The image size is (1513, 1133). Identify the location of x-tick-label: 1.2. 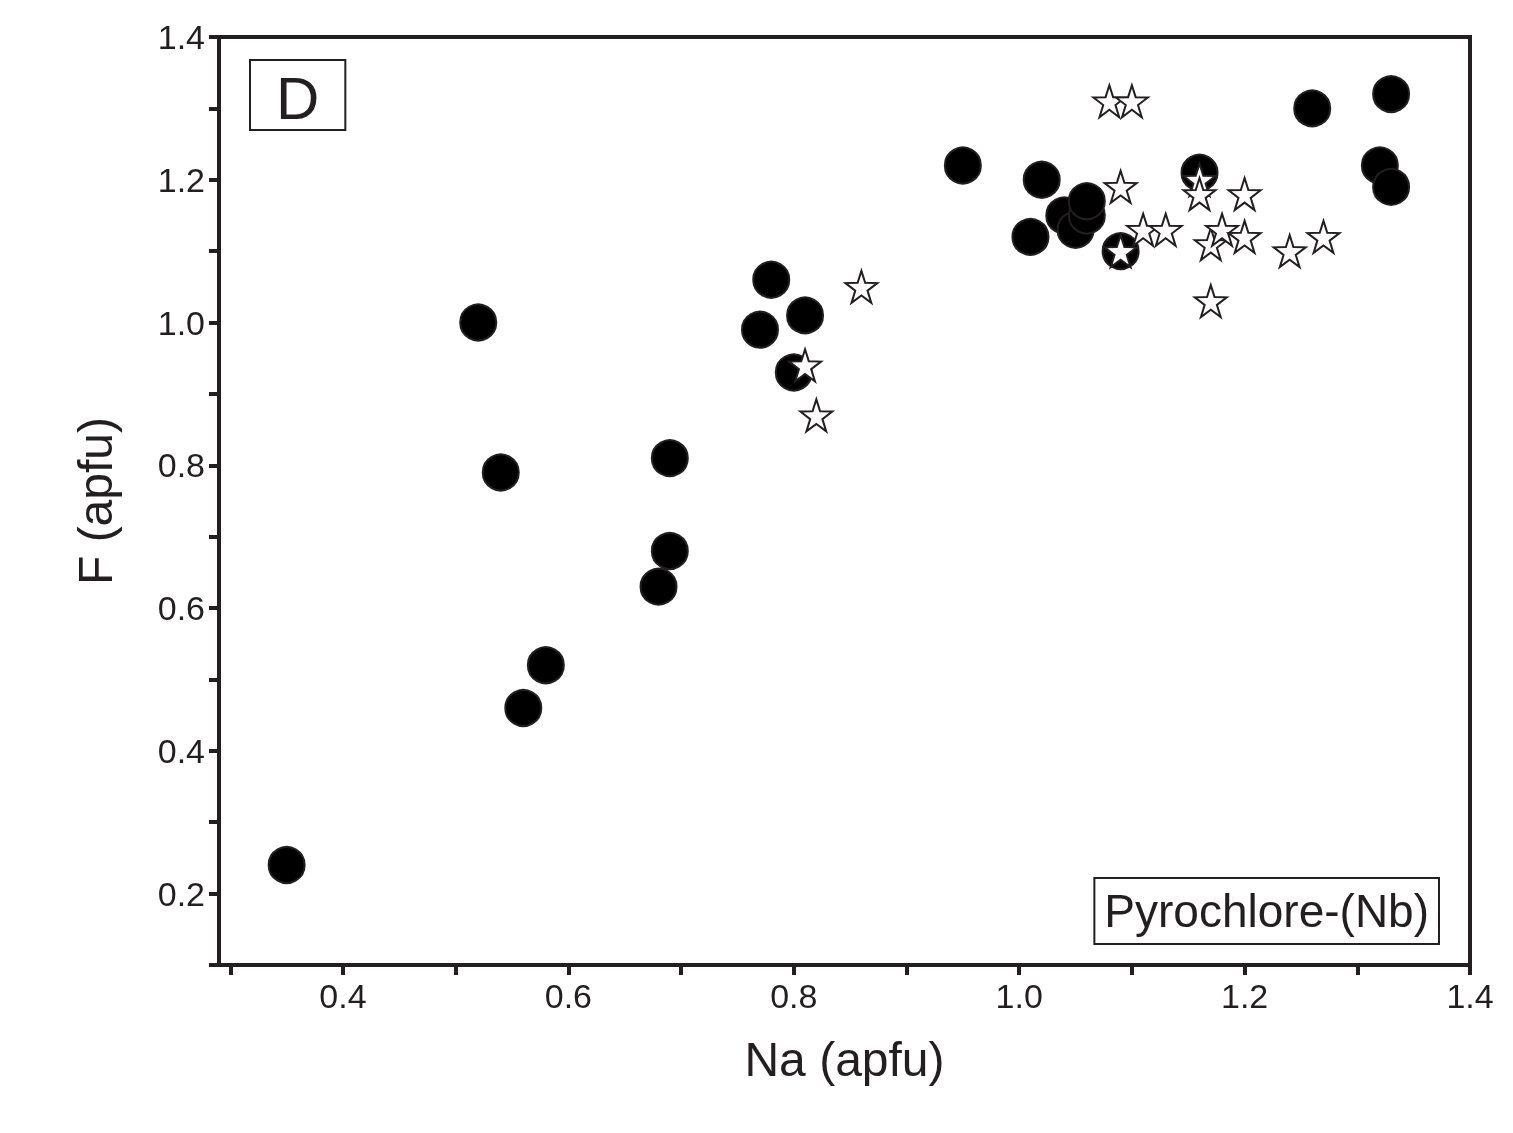
(1244, 996).